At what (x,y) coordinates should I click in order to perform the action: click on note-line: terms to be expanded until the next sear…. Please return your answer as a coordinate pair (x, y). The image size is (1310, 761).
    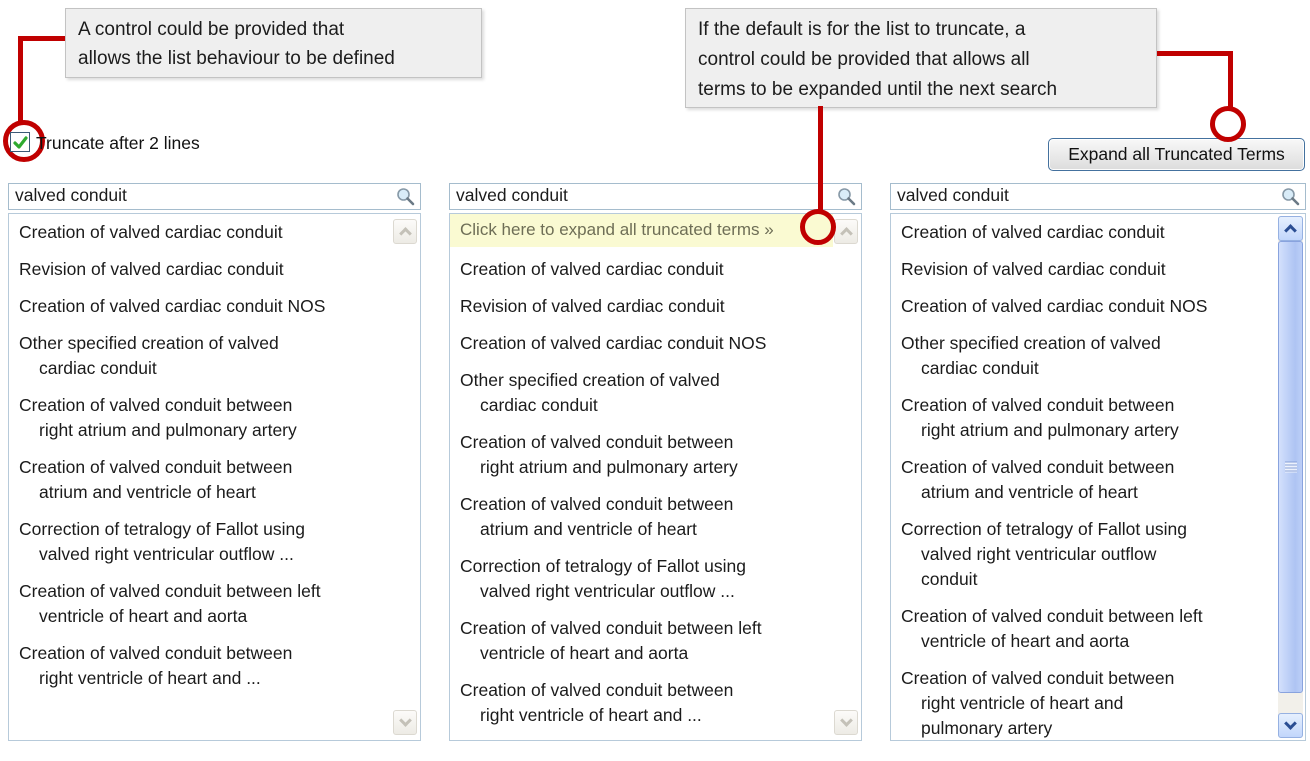
    Looking at the image, I should click on (878, 89).